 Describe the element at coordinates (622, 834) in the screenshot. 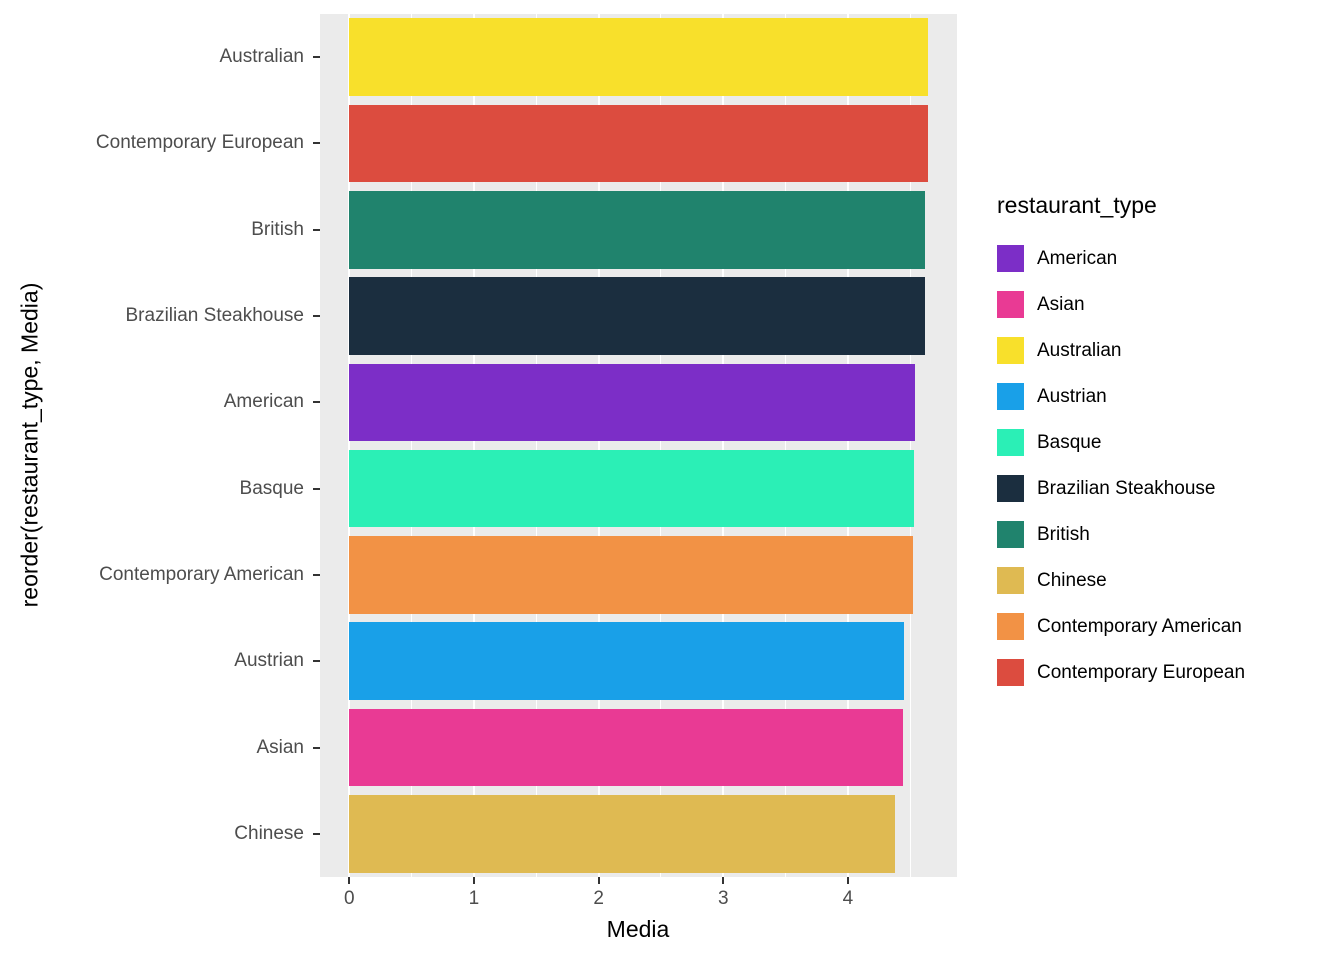

I see `bar-chinese` at that location.